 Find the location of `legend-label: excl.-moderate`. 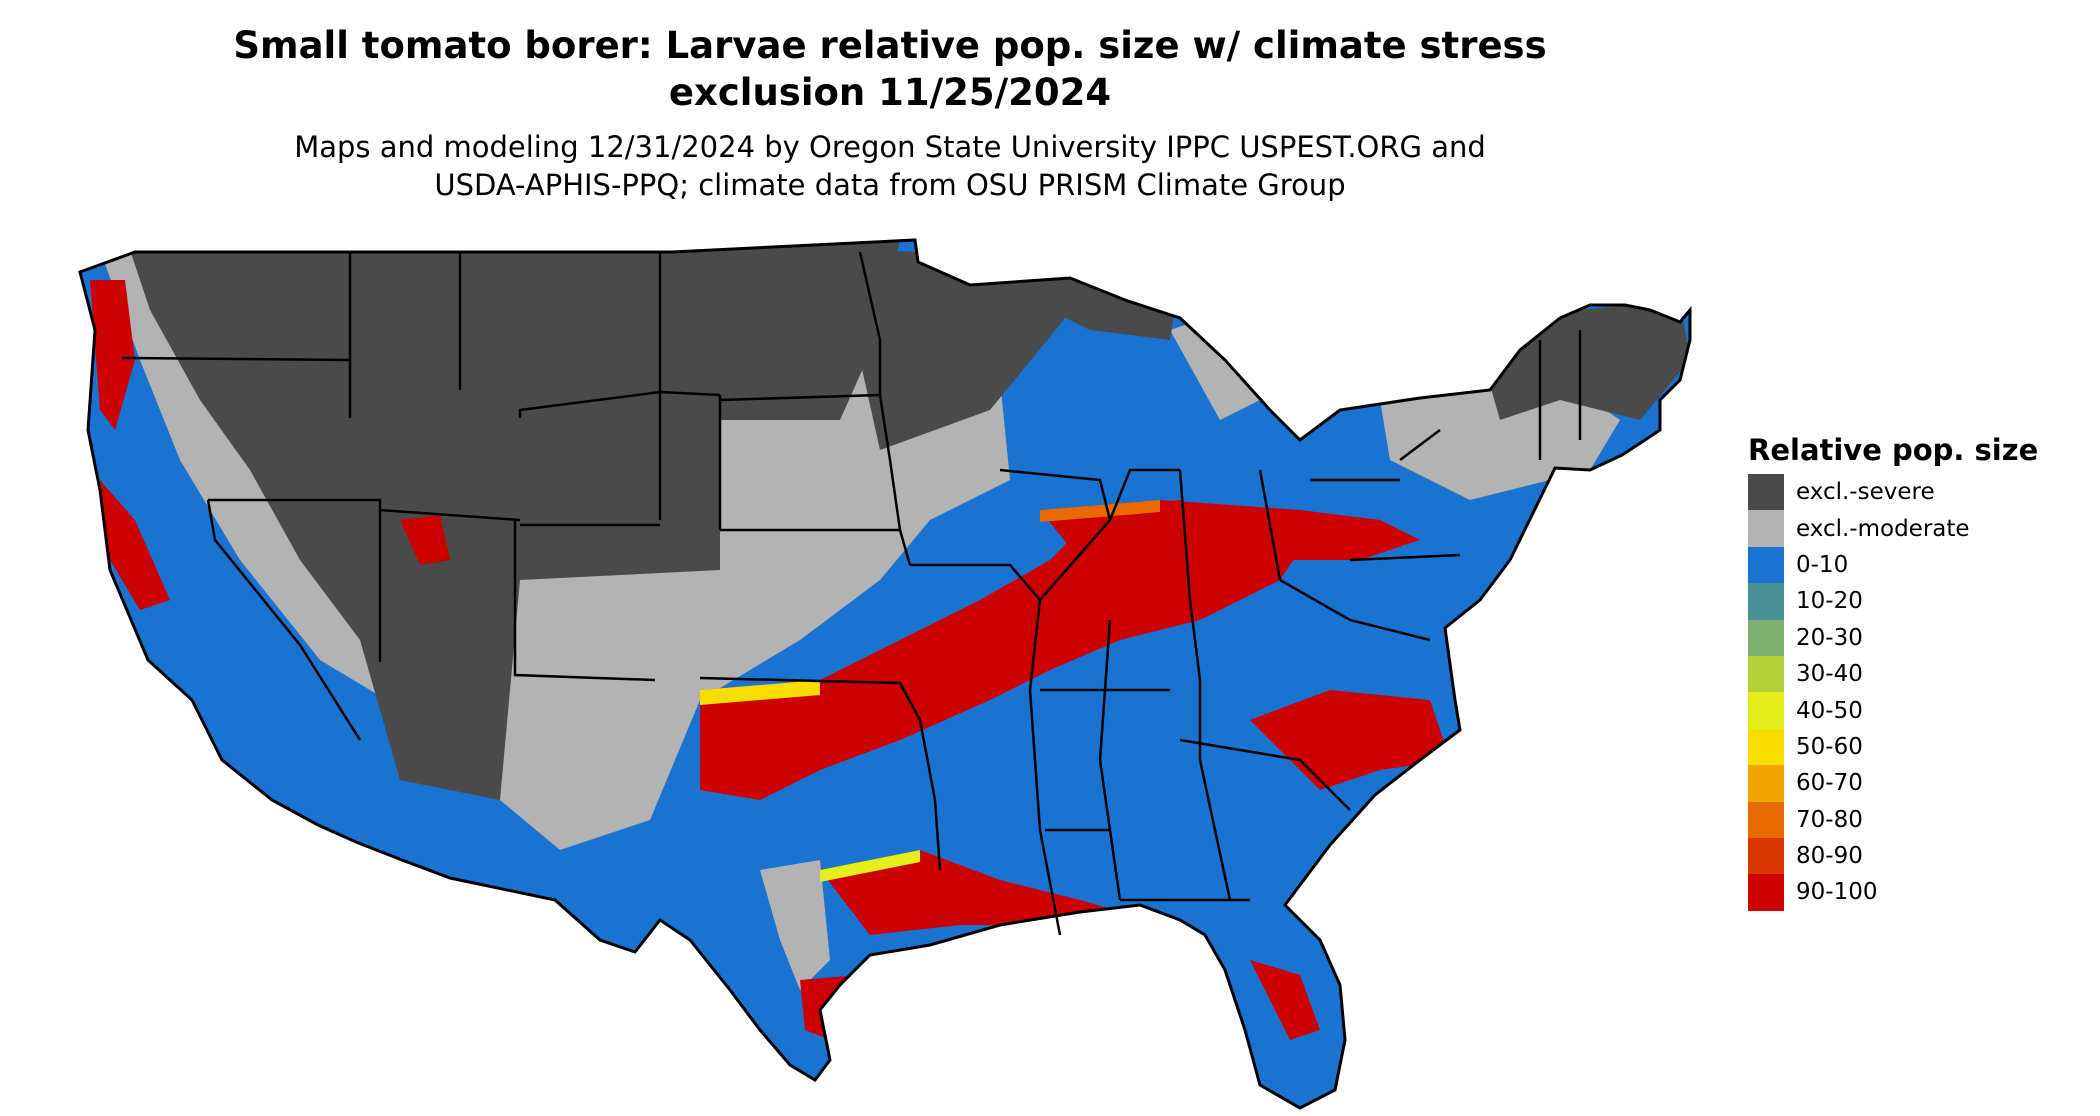

legend-label: excl.-moderate is located at coordinates (1883, 528).